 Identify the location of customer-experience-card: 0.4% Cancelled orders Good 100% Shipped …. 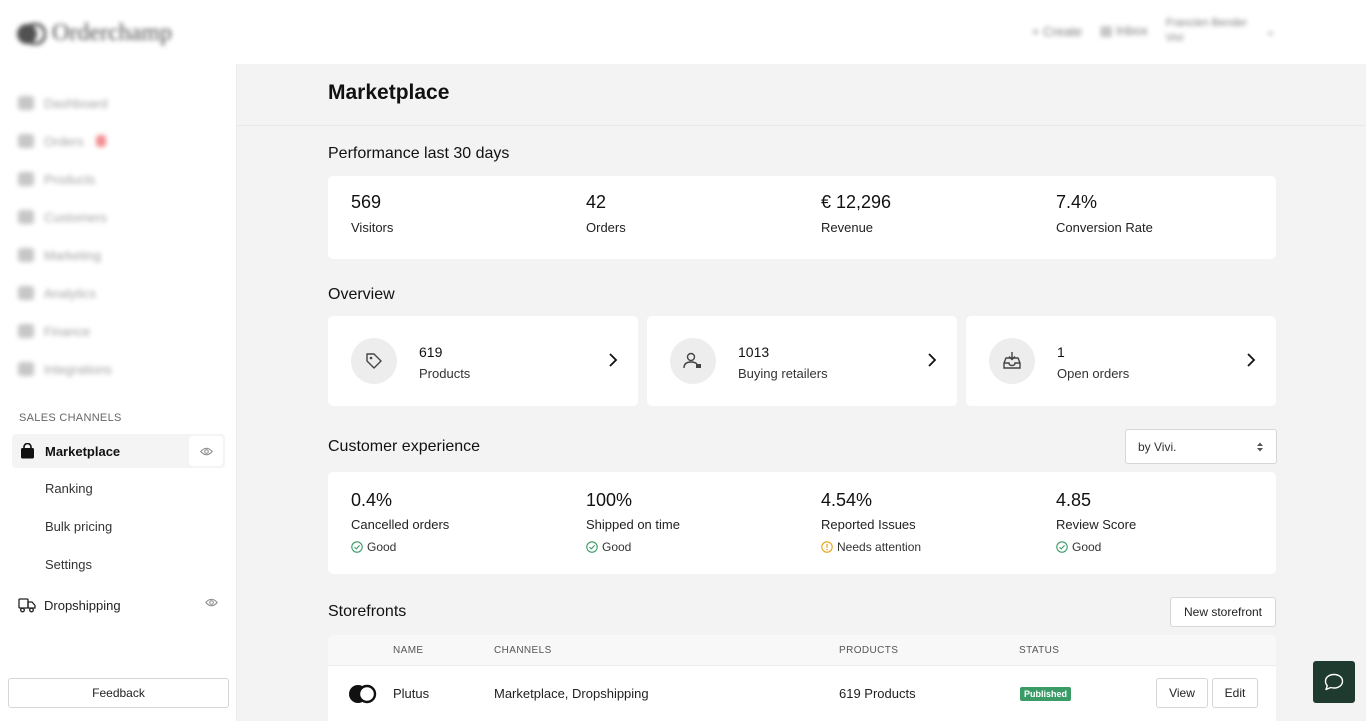
(802, 523).